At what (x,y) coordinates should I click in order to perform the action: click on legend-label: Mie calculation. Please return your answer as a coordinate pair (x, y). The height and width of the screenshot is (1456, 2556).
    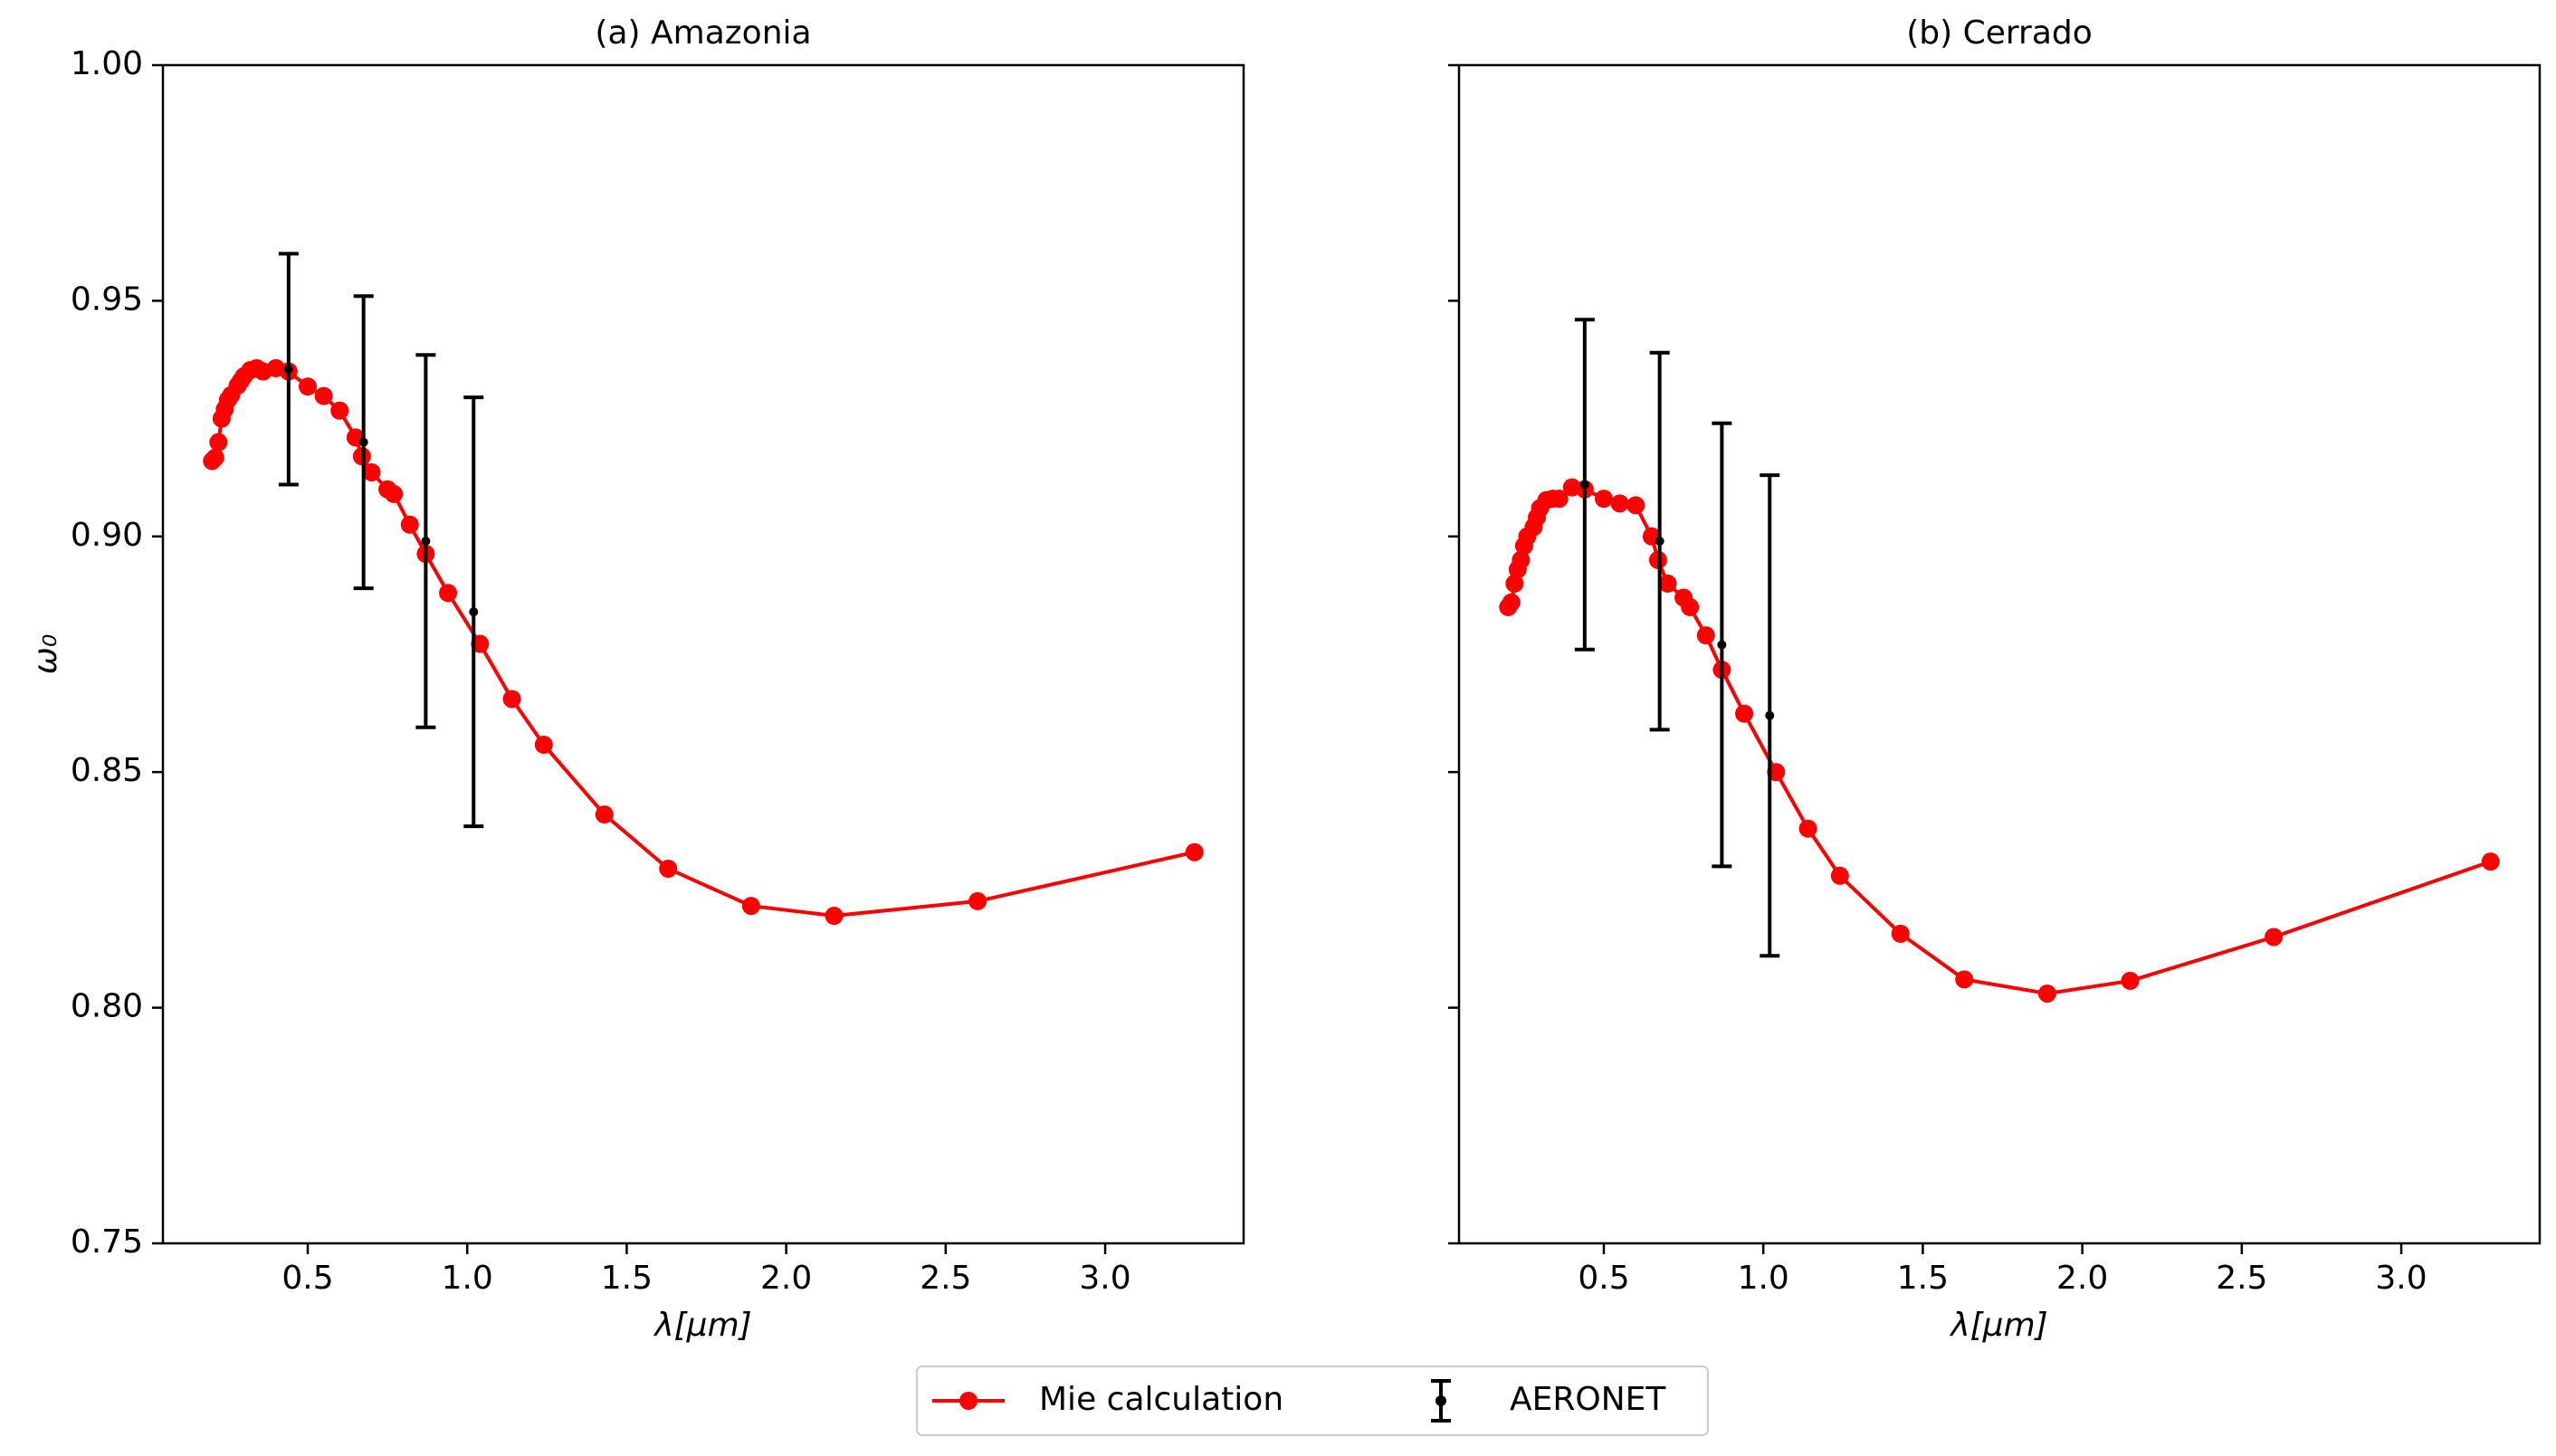
    Looking at the image, I should click on (1161, 1399).